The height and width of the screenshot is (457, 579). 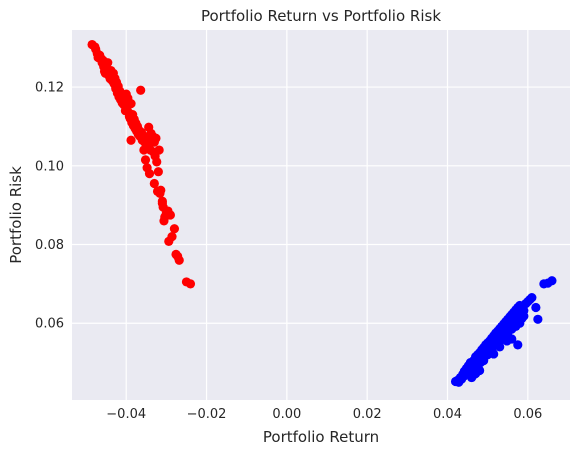 What do you see at coordinates (207, 414) in the screenshot?
I see `x-tick-label: −0.02` at bounding box center [207, 414].